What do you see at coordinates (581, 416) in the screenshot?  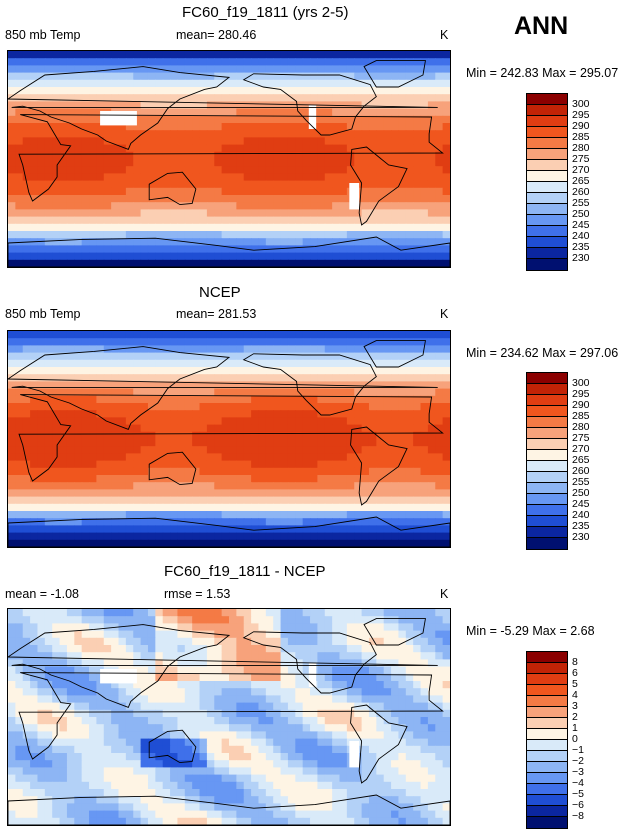 I see `colorbar-label: 285` at bounding box center [581, 416].